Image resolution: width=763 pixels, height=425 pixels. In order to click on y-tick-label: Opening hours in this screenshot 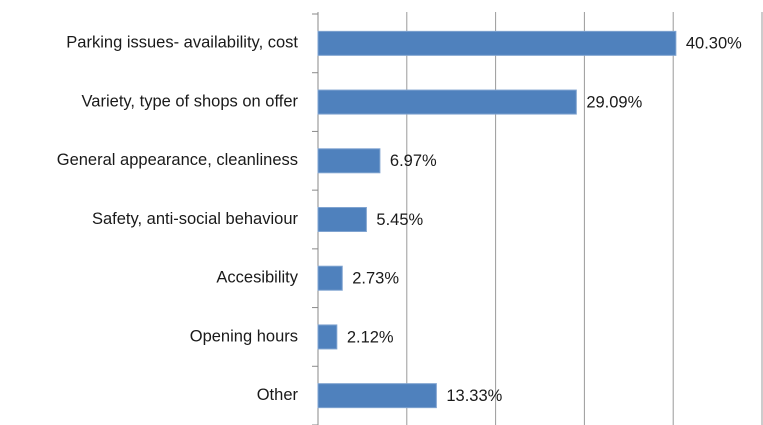, I will do `click(244, 336)`.